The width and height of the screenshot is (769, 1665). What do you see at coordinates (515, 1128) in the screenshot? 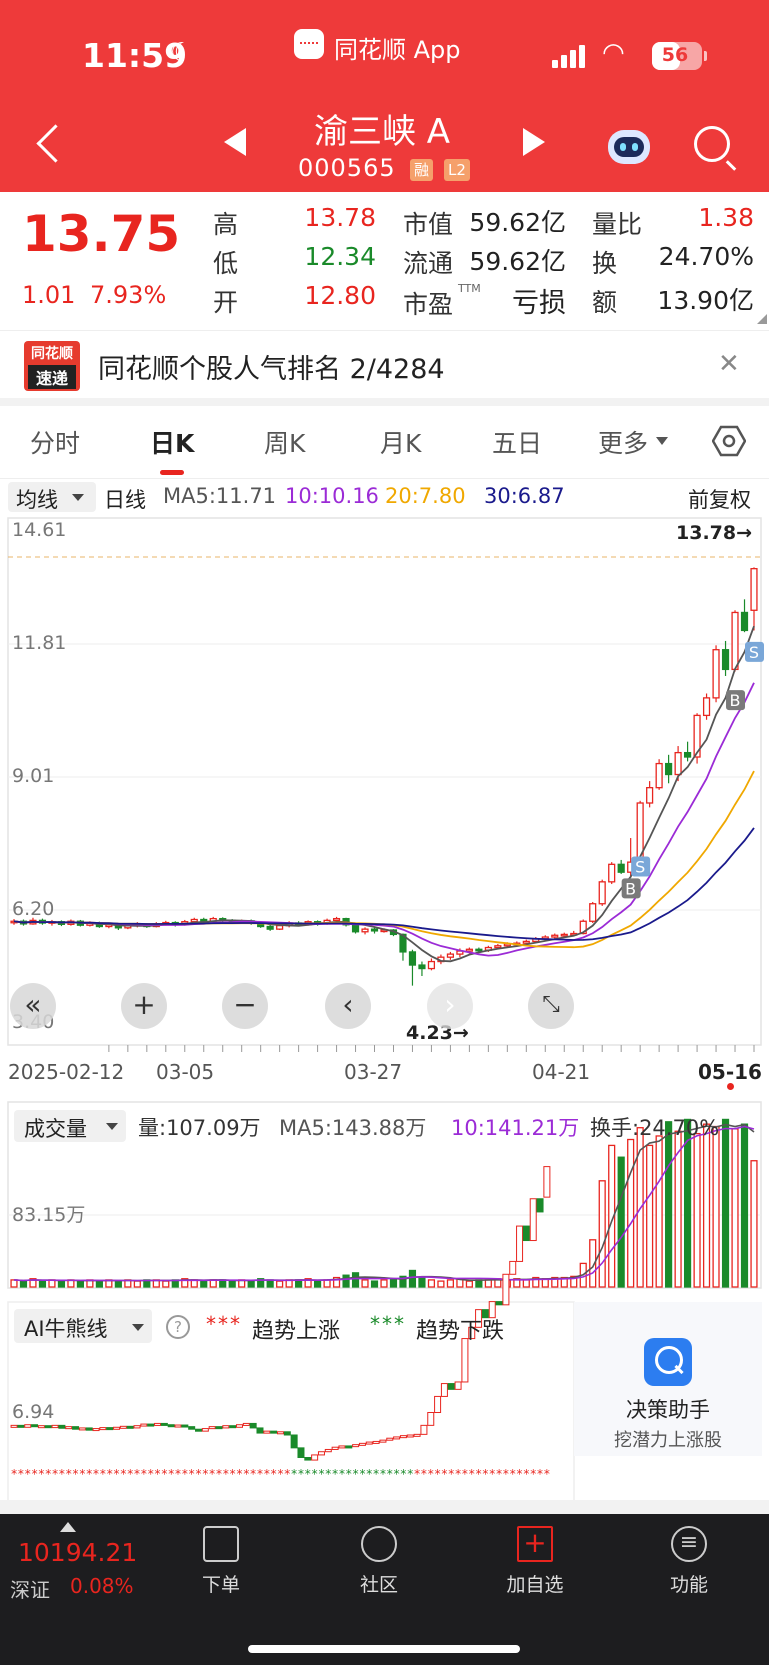
I see `volume-ma10: 10:141.21万` at bounding box center [515, 1128].